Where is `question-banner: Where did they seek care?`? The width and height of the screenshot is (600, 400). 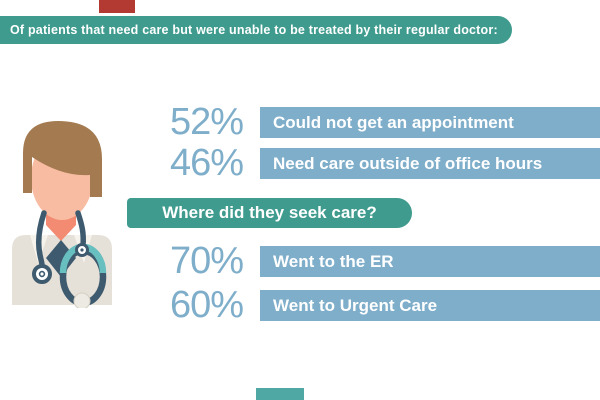 question-banner: Where did they seek care? is located at coordinates (269, 213).